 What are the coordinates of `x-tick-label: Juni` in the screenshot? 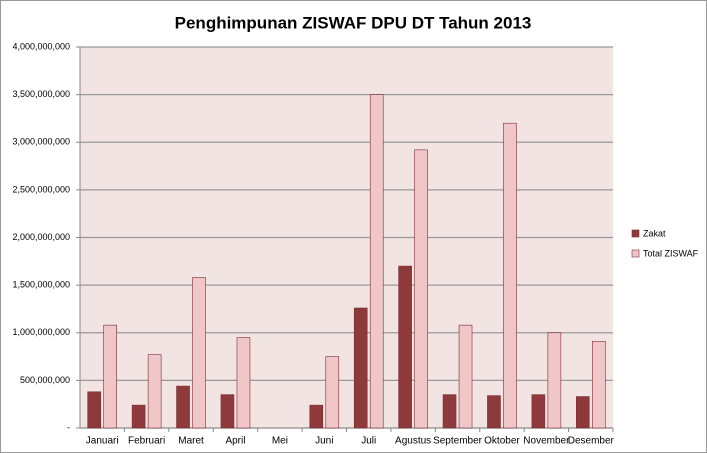 It's located at (324, 441).